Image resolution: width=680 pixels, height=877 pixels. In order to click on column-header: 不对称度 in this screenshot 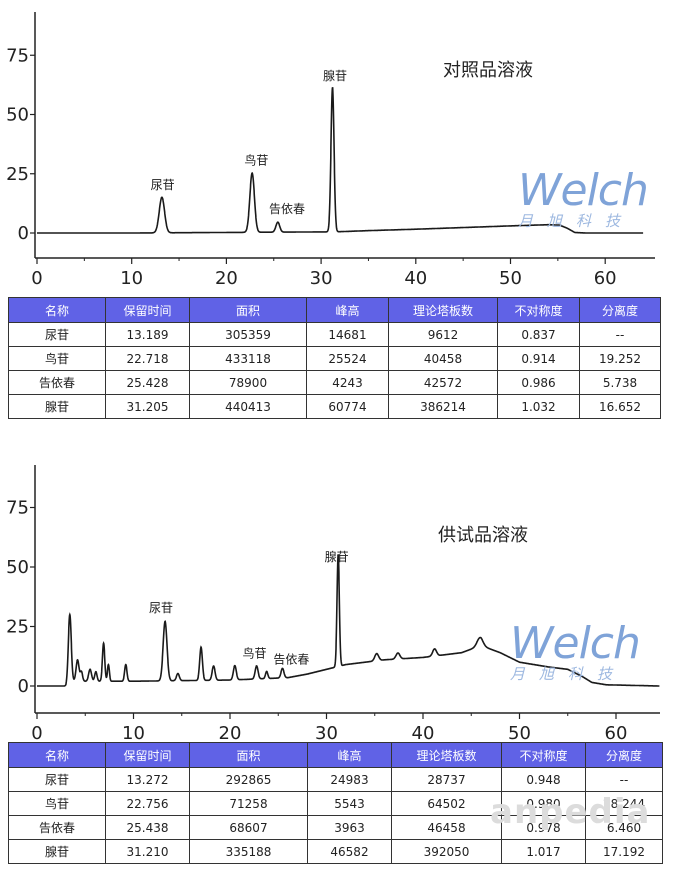, I will do `click(538, 310)`.